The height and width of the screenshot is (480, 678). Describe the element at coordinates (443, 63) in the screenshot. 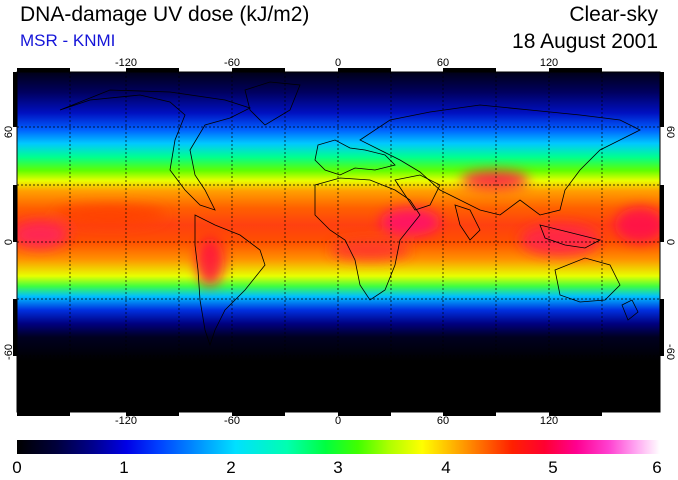

I see `lon-tick-top-60: 60` at that location.